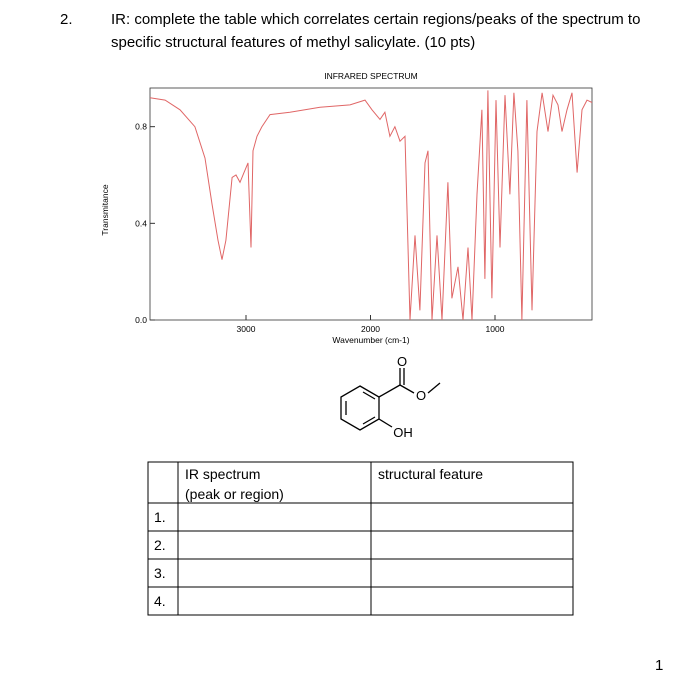 The width and height of the screenshot is (700, 685). I want to click on page-number: 1, so click(659, 665).